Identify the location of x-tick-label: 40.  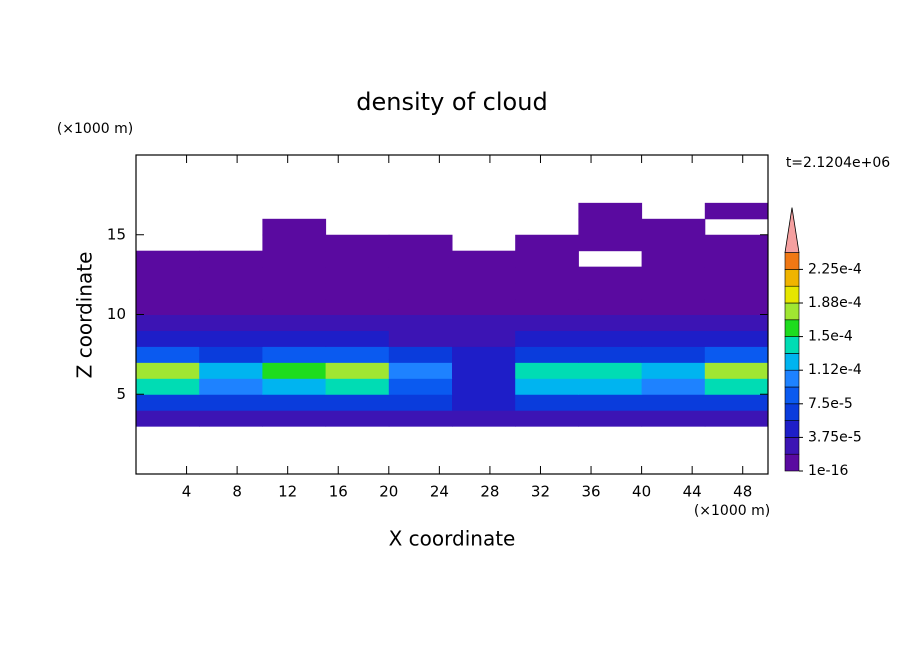
(641, 492).